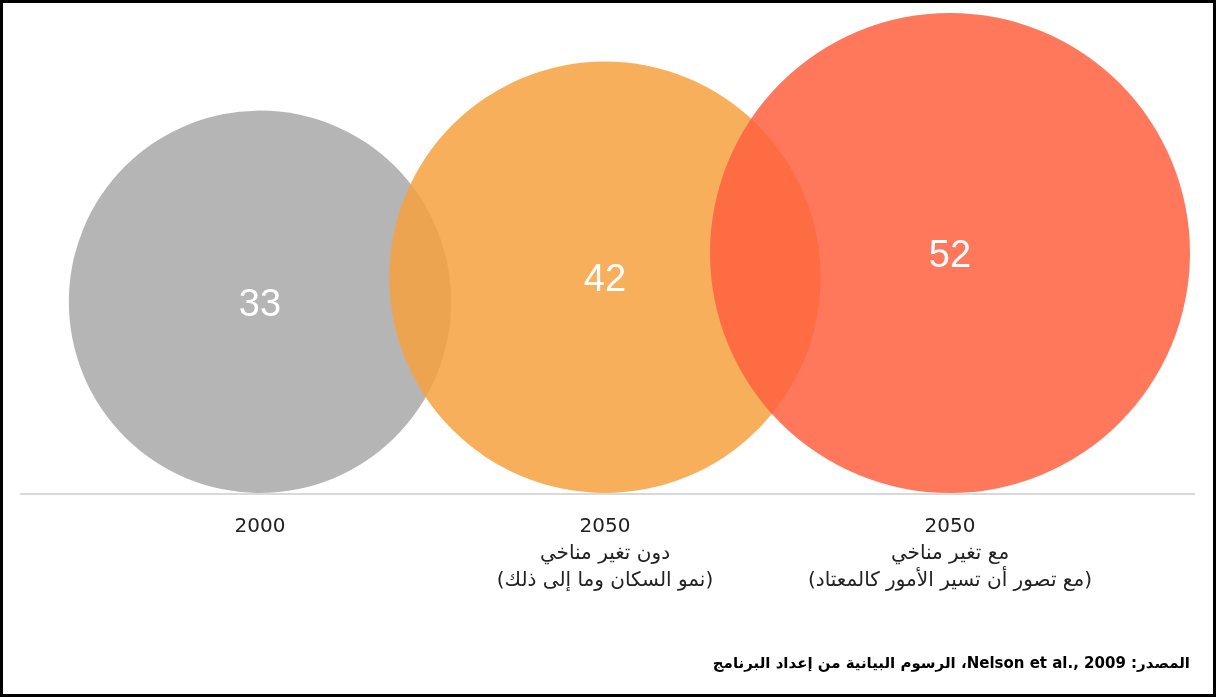 The height and width of the screenshot is (697, 1216). I want to click on data-label: 33, so click(260, 302).